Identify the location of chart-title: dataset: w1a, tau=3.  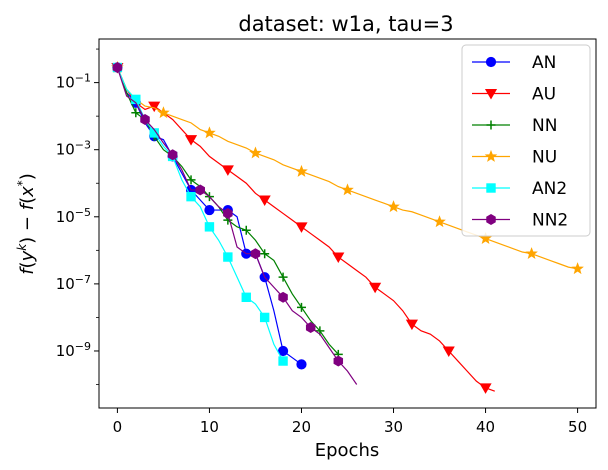
(345, 24).